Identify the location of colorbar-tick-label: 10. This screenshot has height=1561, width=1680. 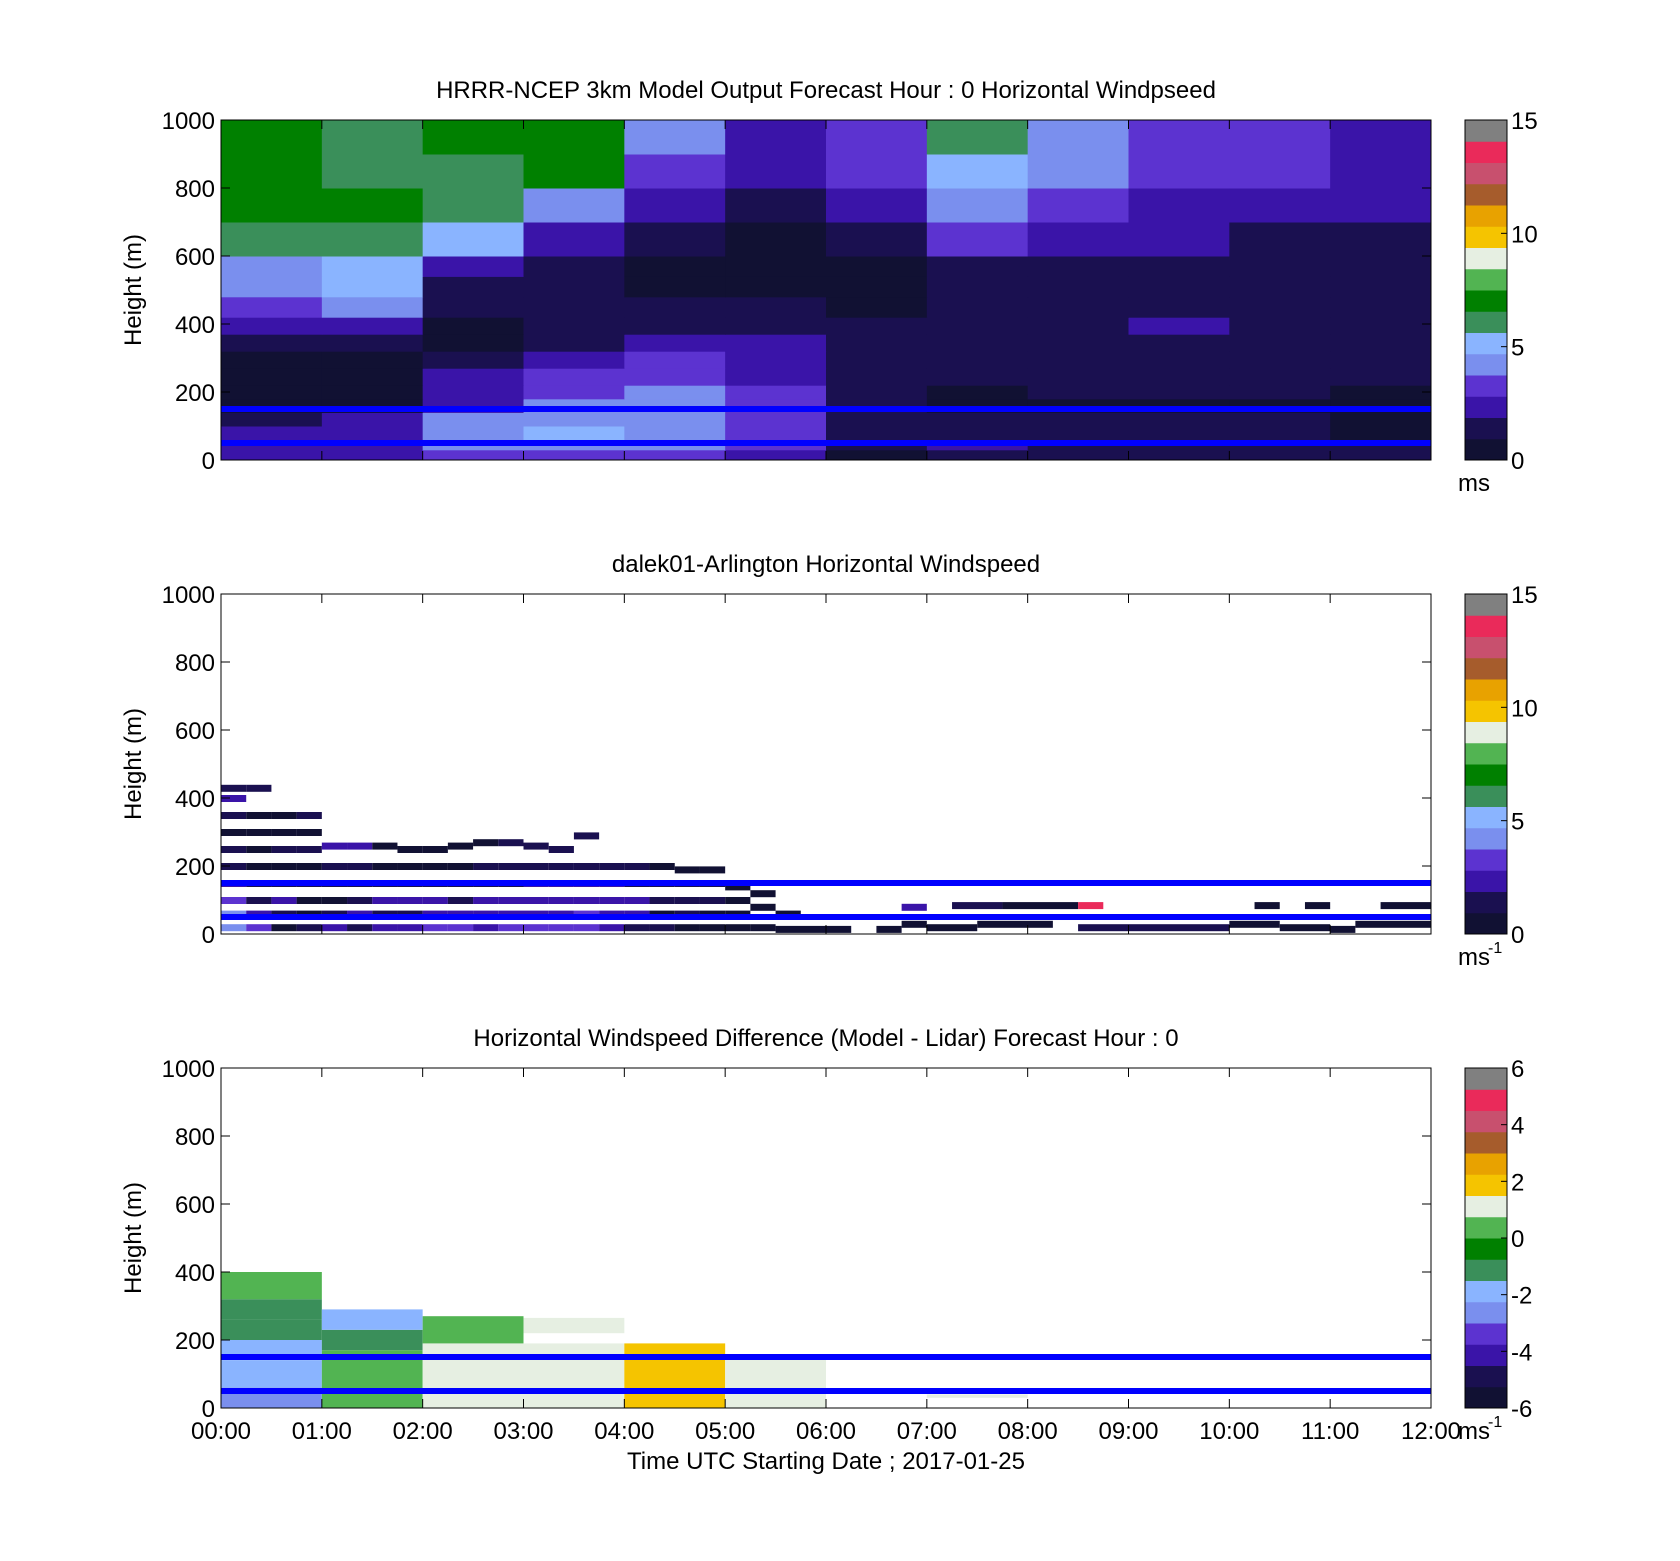
(1524, 234).